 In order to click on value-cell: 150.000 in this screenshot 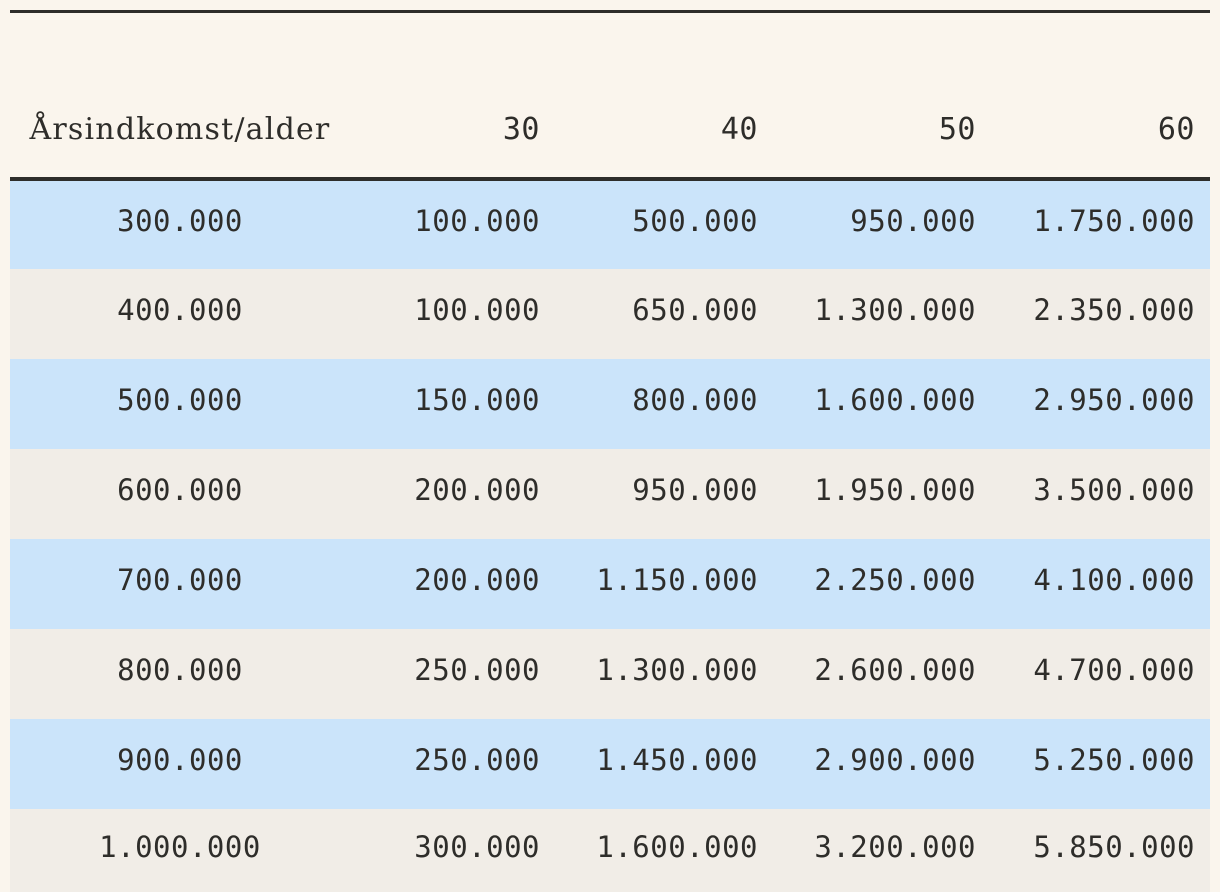, I will do `click(477, 400)`.